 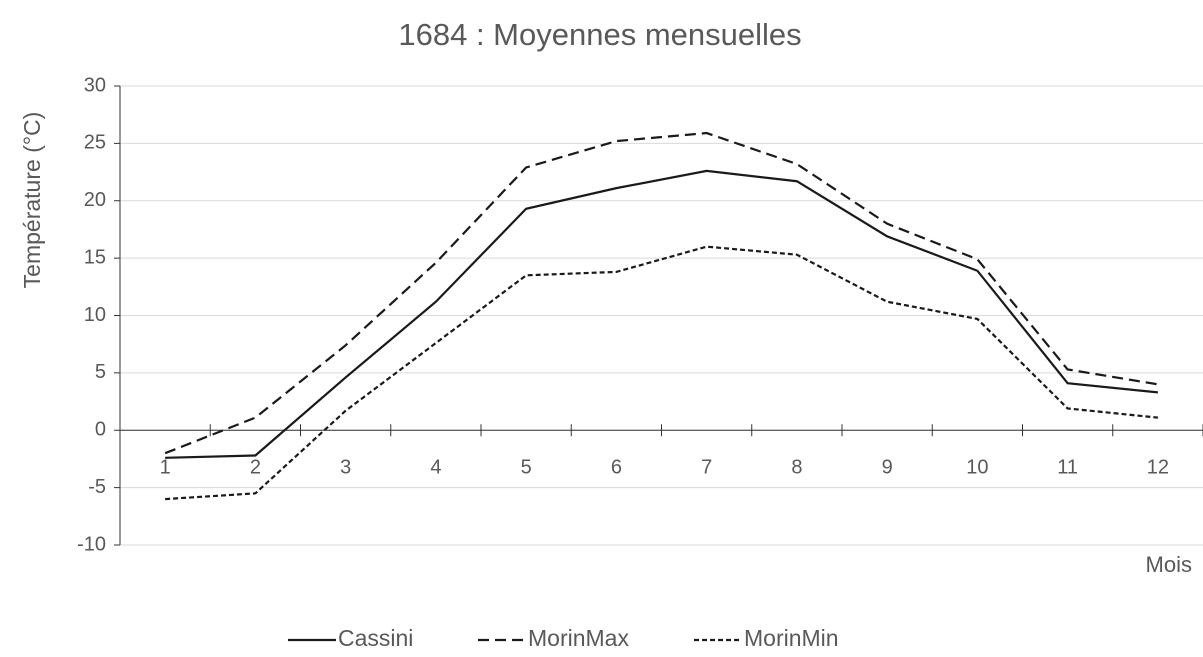 I want to click on y-tick-label: 10, so click(x=95, y=315).